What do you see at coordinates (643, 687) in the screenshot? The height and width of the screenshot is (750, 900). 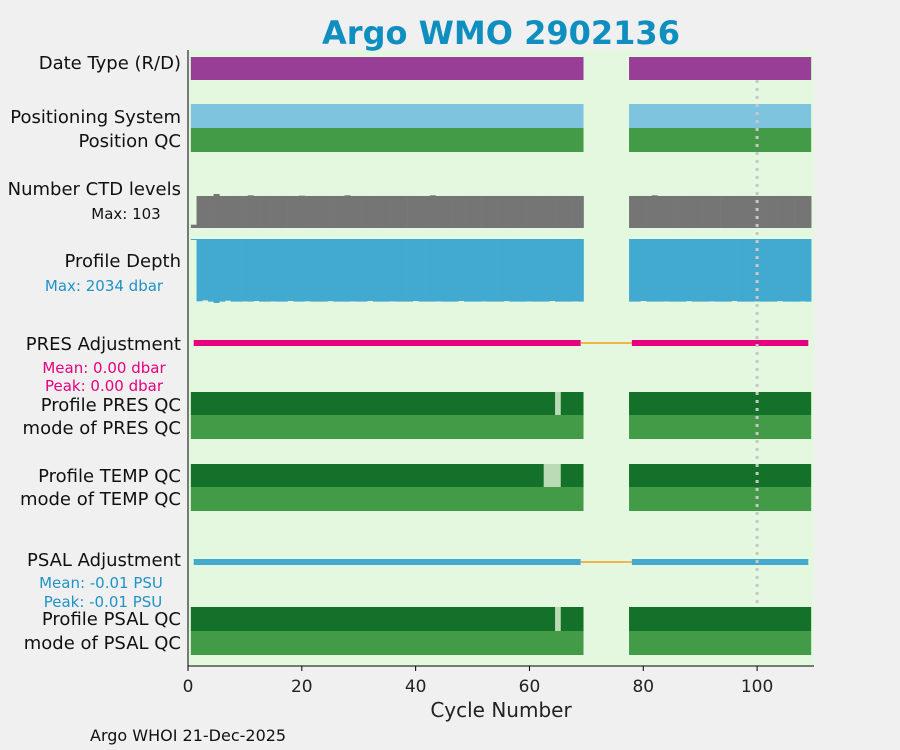 I see `x-tick-label: 80` at bounding box center [643, 687].